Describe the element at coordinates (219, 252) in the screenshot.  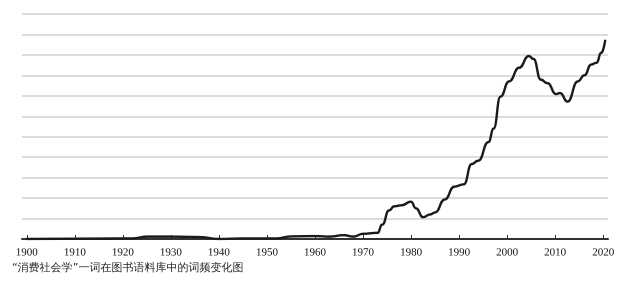
I see `x-tick-label: 1940` at that location.